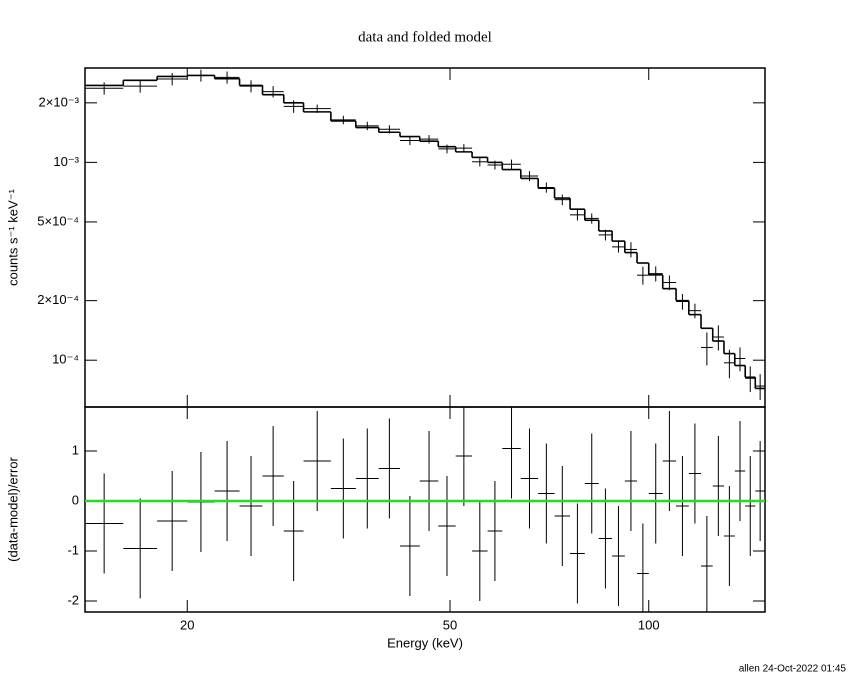 Image resolution: width=850 pixels, height=680 pixels. Describe the element at coordinates (75, 449) in the screenshot. I see `y-tick-label: 1` at that location.